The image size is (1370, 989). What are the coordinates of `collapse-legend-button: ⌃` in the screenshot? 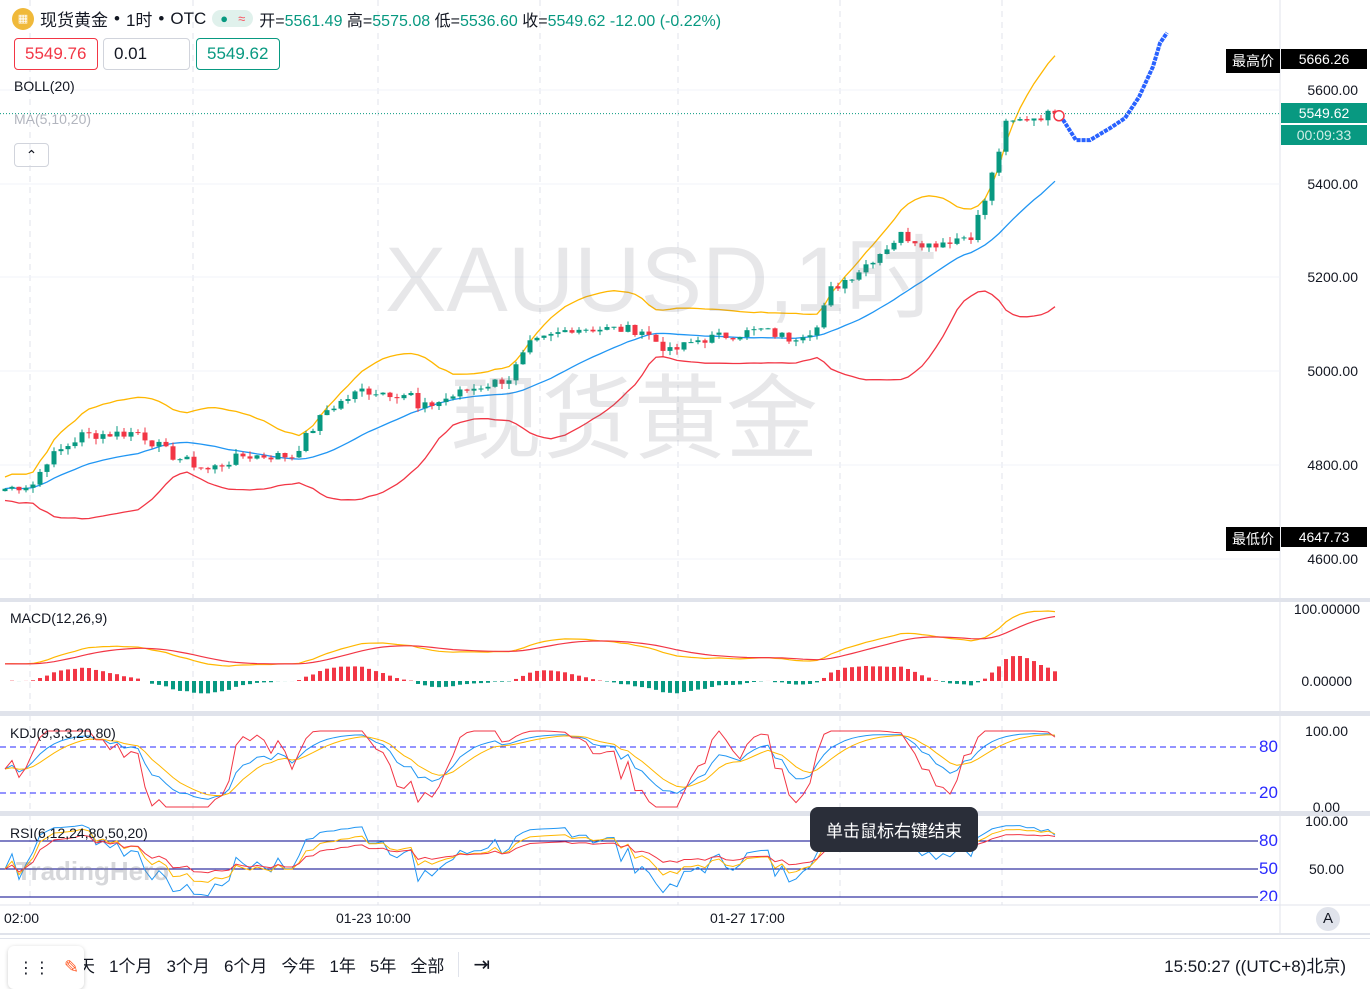 It's located at (31, 155).